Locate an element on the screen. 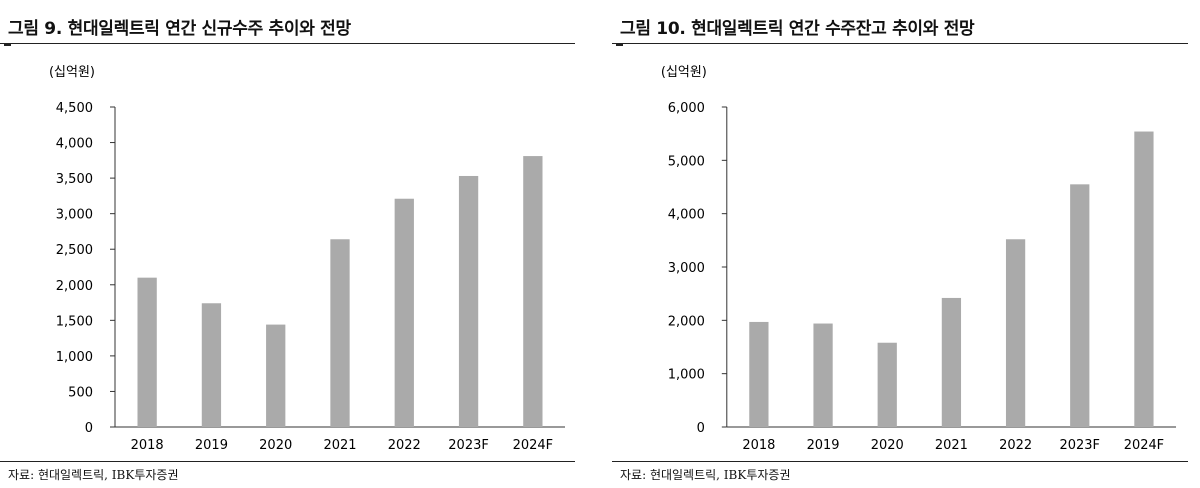 This screenshot has height=488, width=1200. y-tick-label: 1,500 is located at coordinates (74, 321).